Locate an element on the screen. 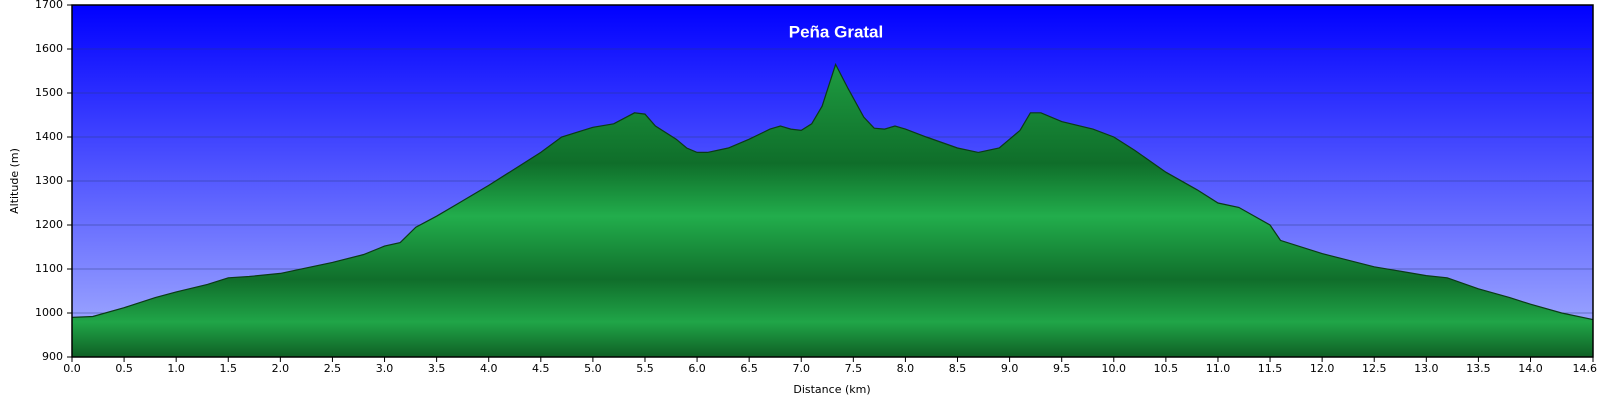  x-tick-label: 13.0 is located at coordinates (1426, 368).